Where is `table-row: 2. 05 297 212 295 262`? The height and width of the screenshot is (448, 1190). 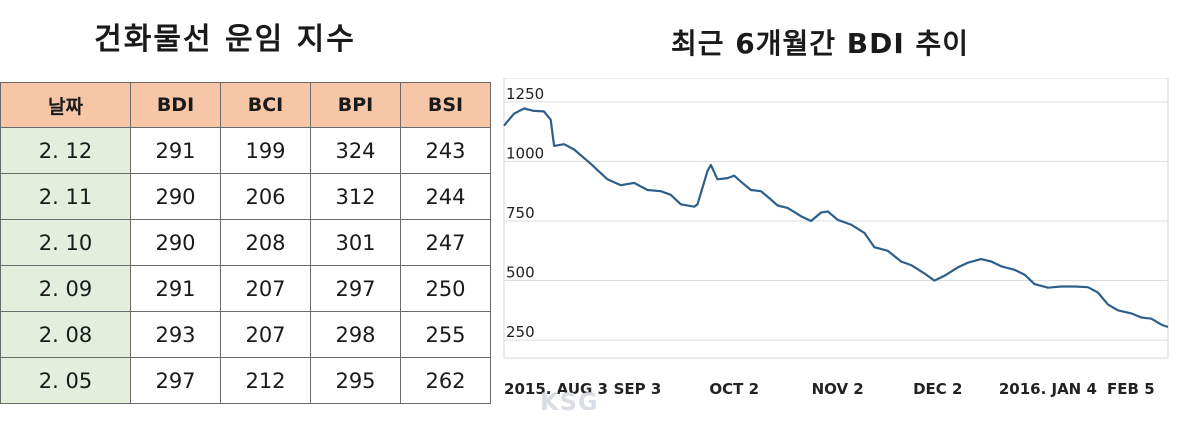
table-row: 2. 05 297 212 295 262 is located at coordinates (245, 380).